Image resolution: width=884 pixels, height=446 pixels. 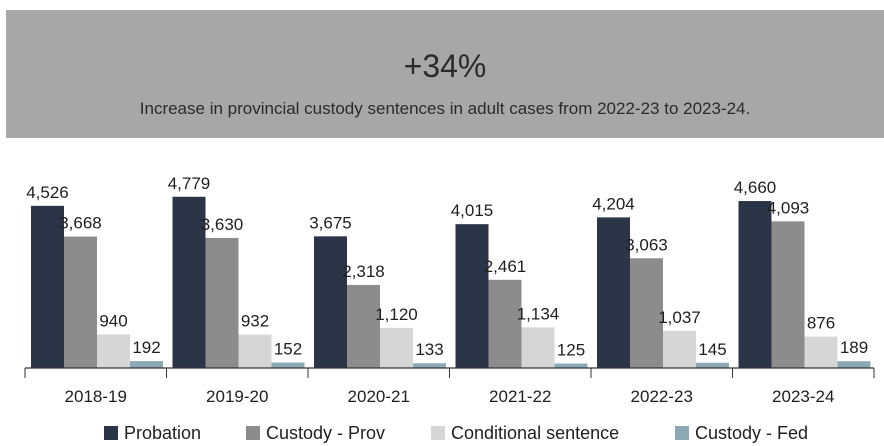 I want to click on x-tick-label-2020-21: 2020-21, so click(x=379, y=396).